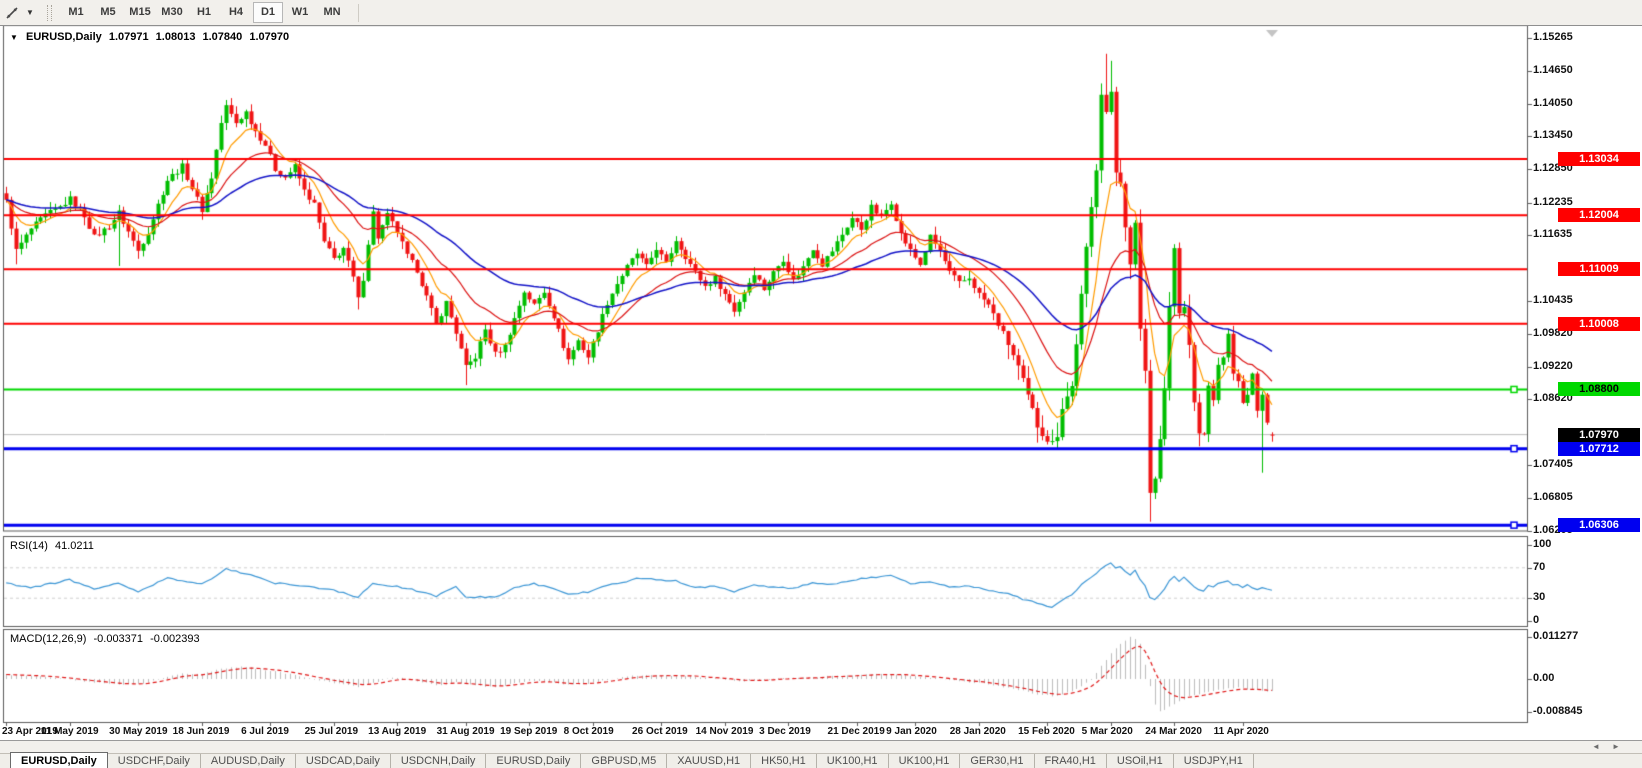 This screenshot has width=1642, height=768. I want to click on timeframe-button-W1: W1, so click(300, 12).